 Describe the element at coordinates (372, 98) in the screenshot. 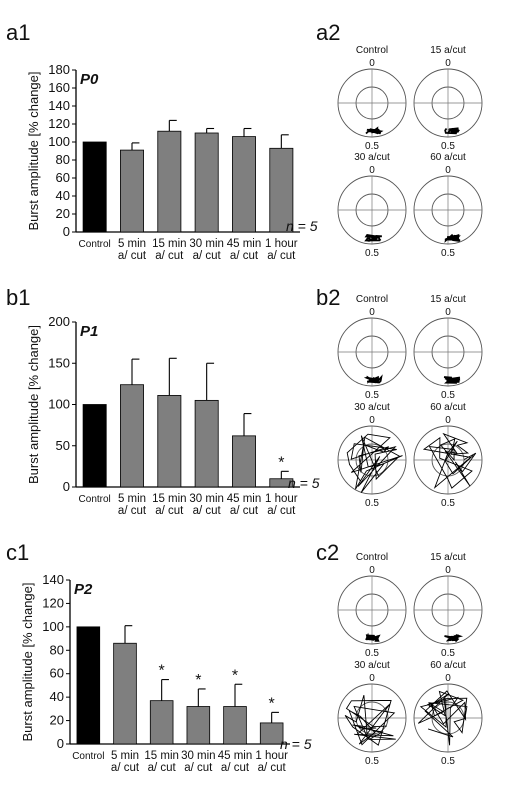

I see `polar-plot-a2-0: Control 0 0.5` at that location.